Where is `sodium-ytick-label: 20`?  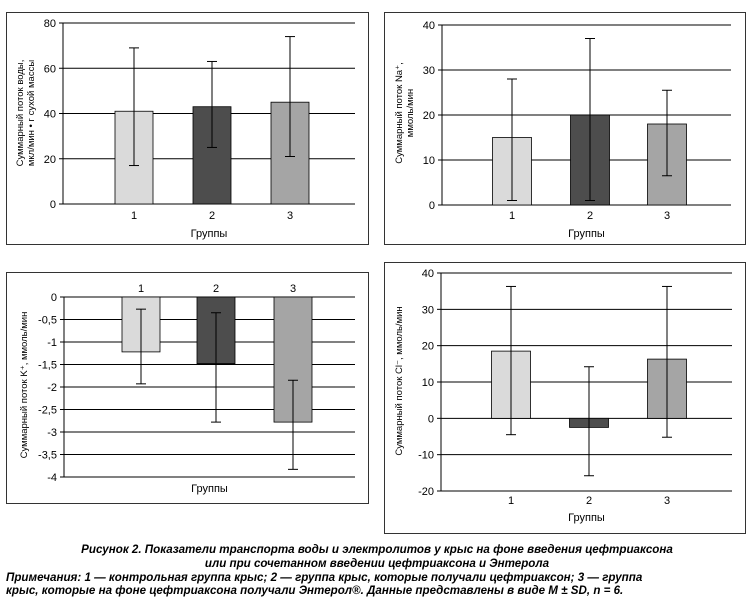 sodium-ytick-label: 20 is located at coordinates (429, 116).